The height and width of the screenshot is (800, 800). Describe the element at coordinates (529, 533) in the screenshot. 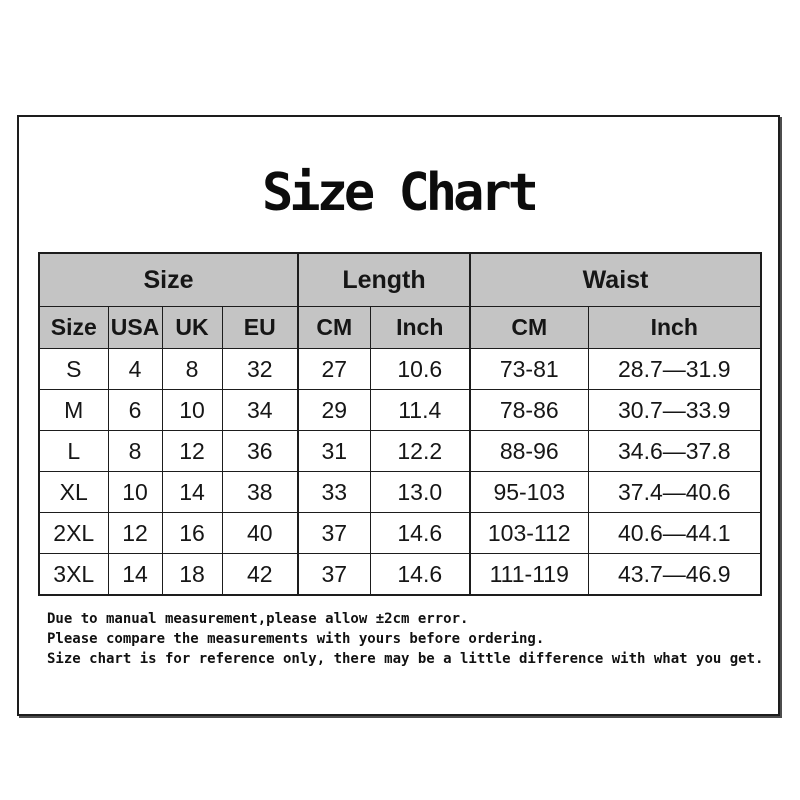

I see `table-cell: 103-112` at that location.